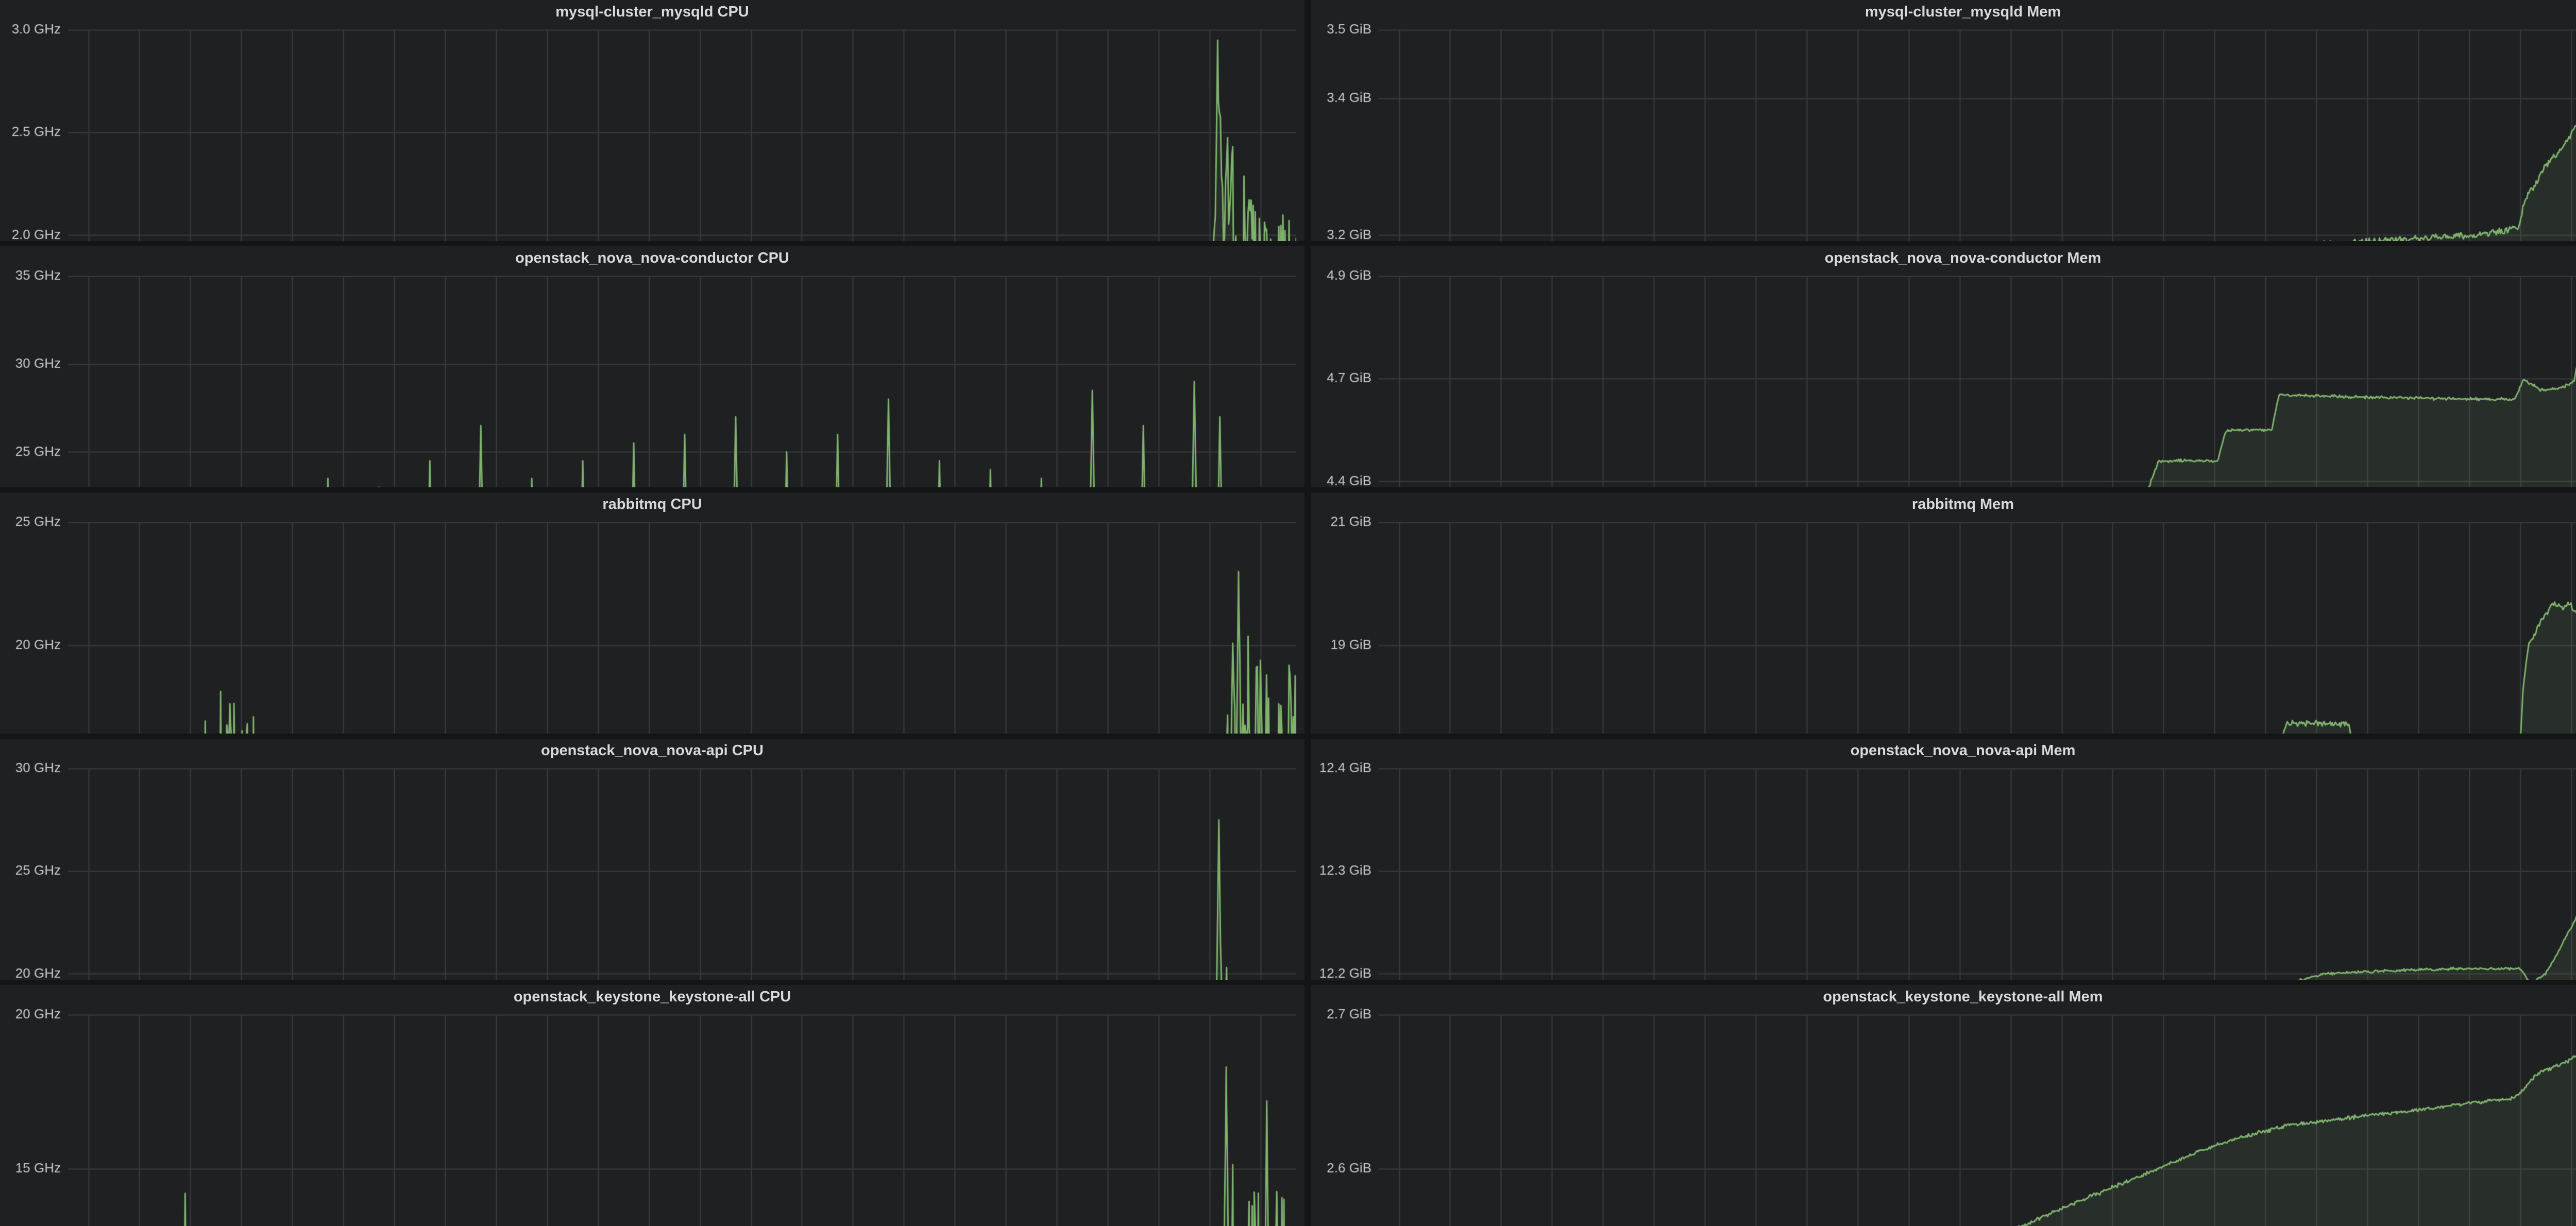 This screenshot has width=2576, height=1226. I want to click on chart-openstack-keystone-keystone-all-mem, so click(1944, 1117).